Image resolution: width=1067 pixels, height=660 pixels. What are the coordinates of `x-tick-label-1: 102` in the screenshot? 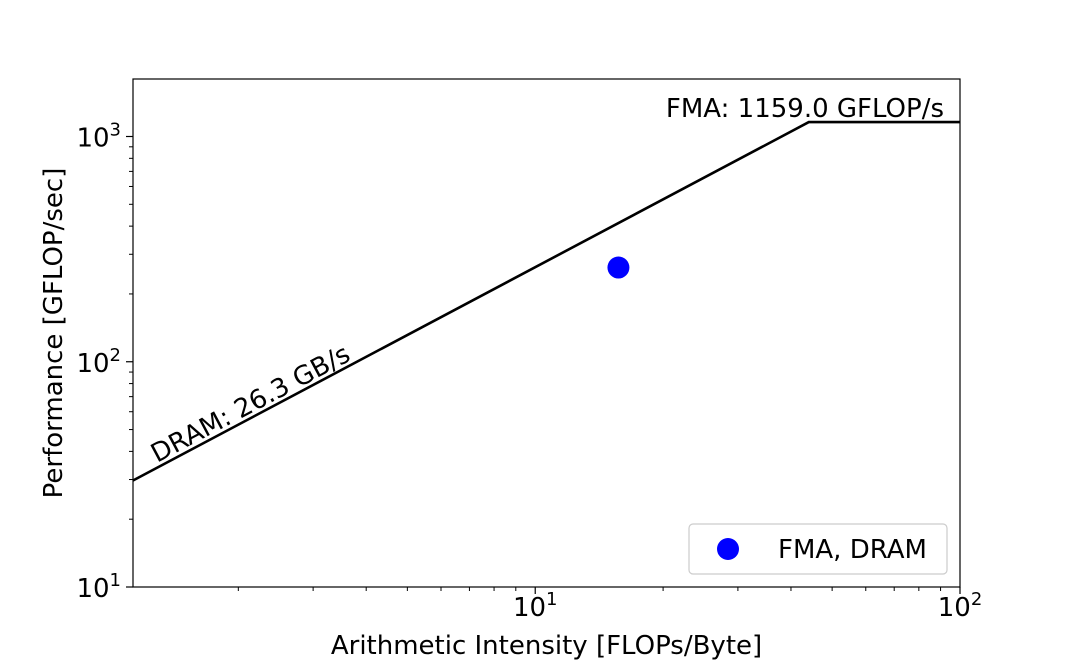 It's located at (960, 606).